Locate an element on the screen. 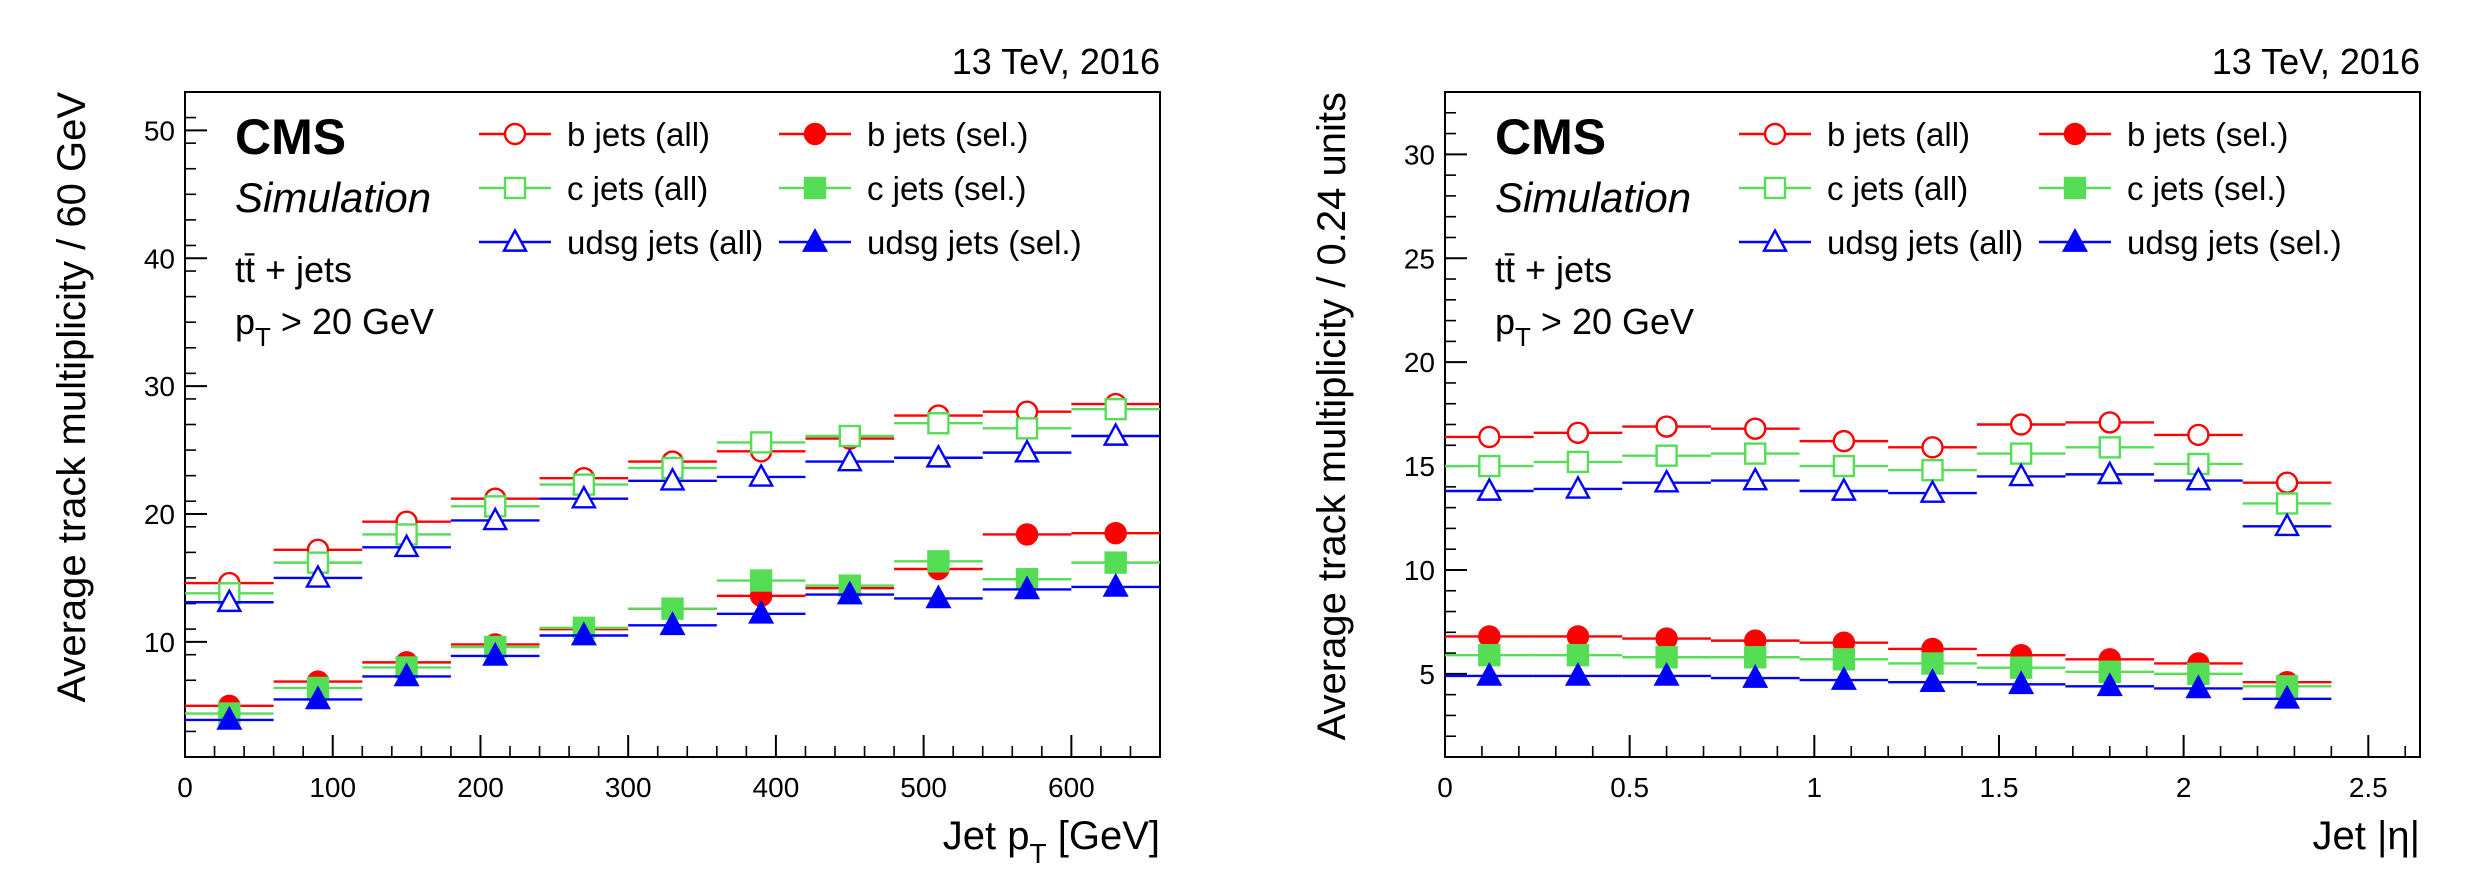 Image resolution: width=2485 pixels, height=888 pixels. cut-label: pT > 20 GeV is located at coordinates (1594, 326).